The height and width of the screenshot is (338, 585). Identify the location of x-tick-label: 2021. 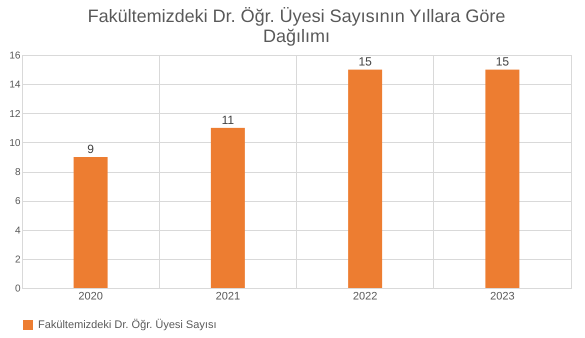
(228, 296).